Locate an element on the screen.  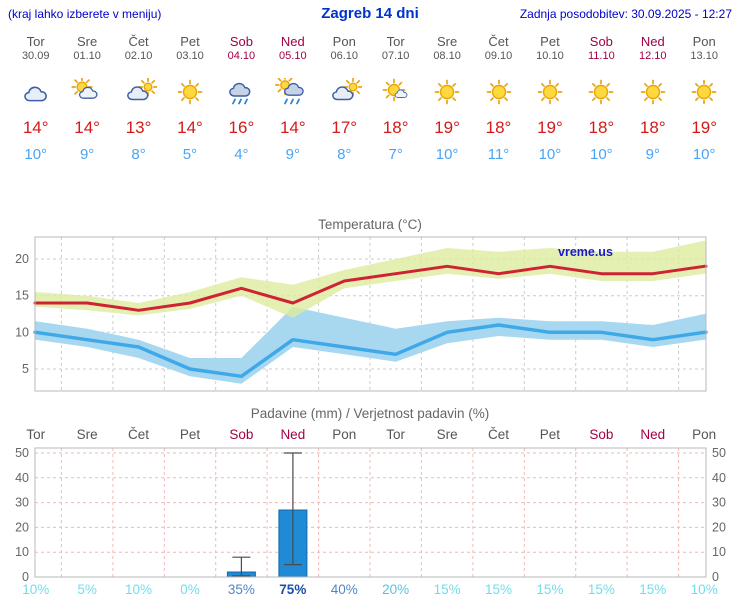
last-update: Zadnja posodobitev: 30.09.2025 - 12:27 is located at coordinates (625, 14).